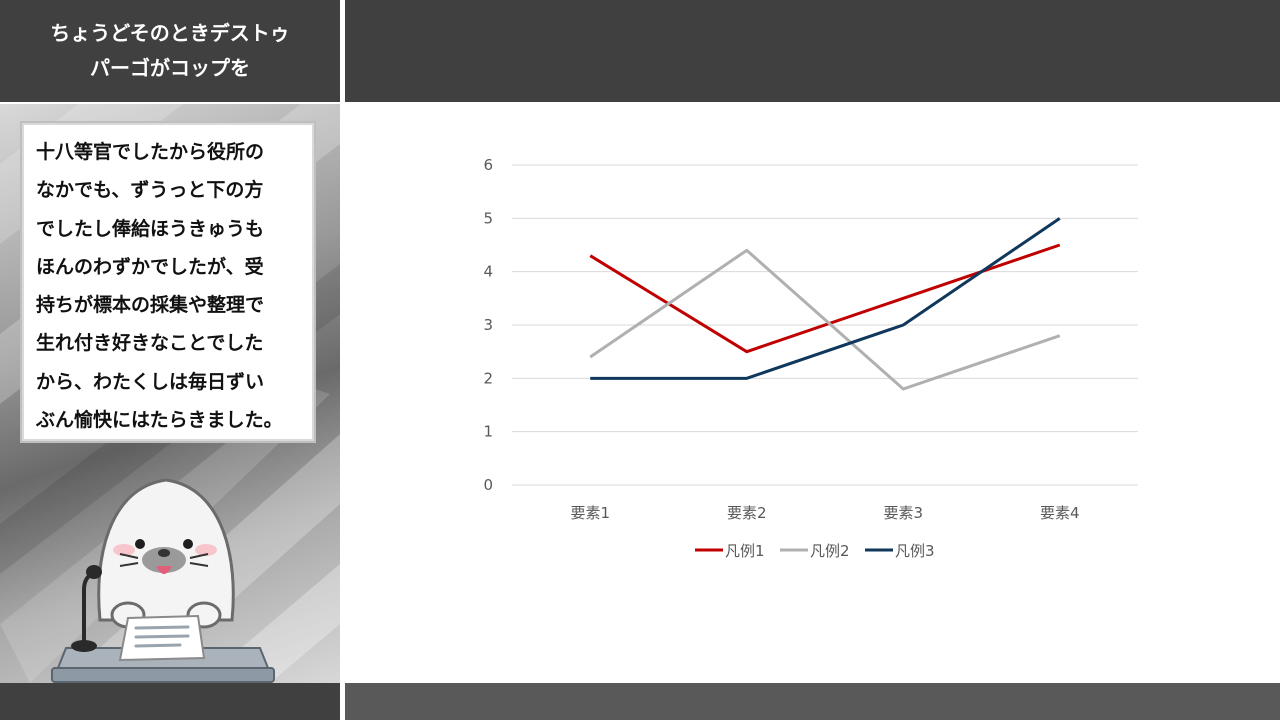 The width and height of the screenshot is (1280, 720). I want to click on quote-line: から、わたくしは毎日ずい, so click(150, 381).